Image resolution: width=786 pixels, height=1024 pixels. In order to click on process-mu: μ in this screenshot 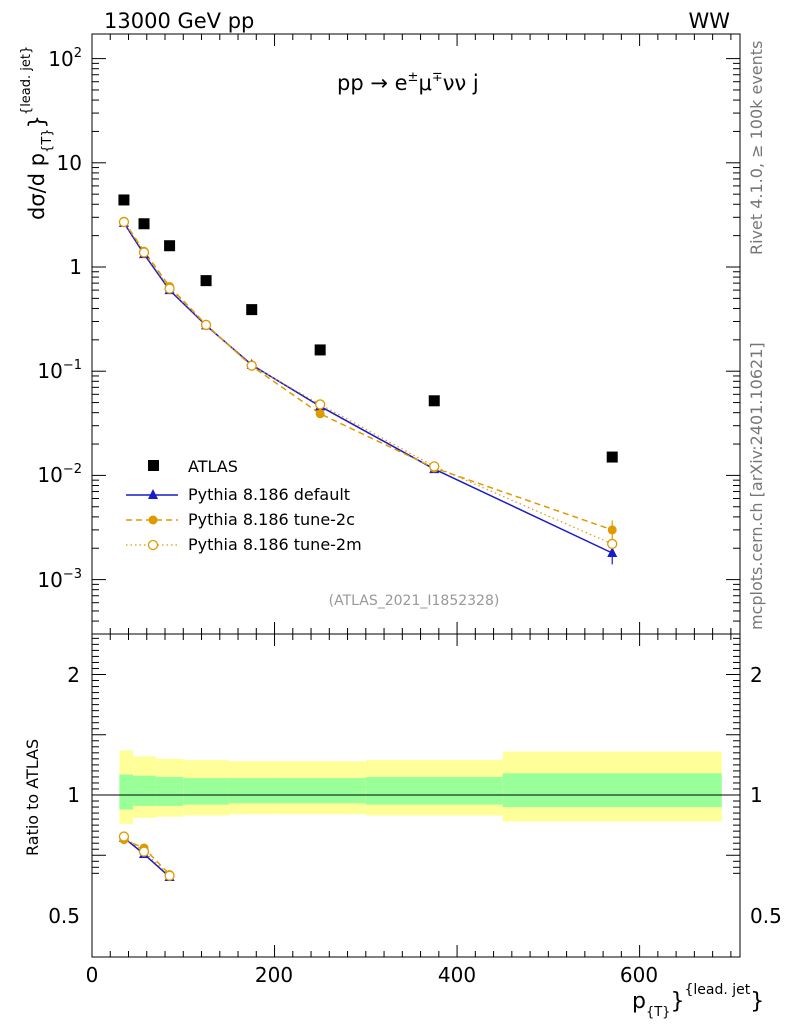, I will do `click(424, 83)`.